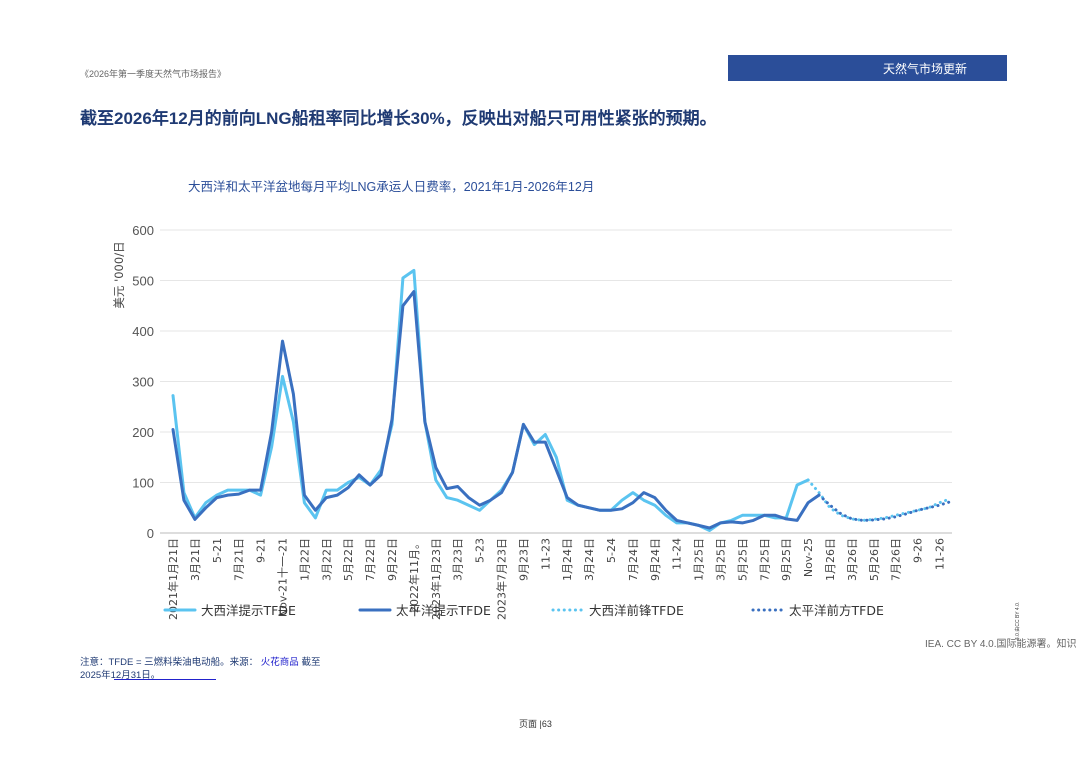  Describe the element at coordinates (611, 550) in the screenshot. I see `x-tick-label: 5-24` at that location.